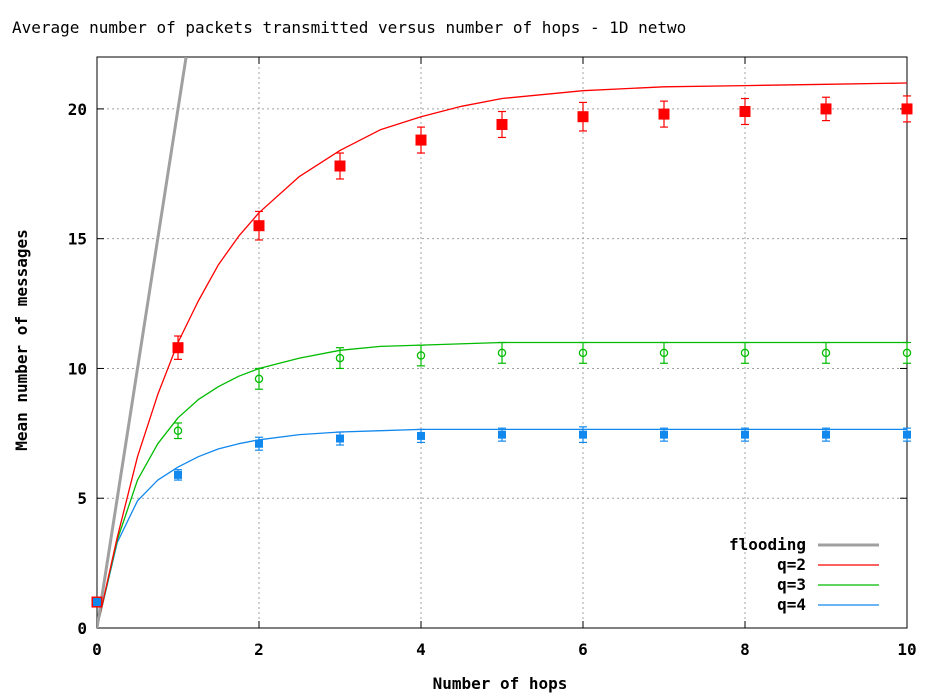  I want to click on legend-label: q=2, so click(791, 564).